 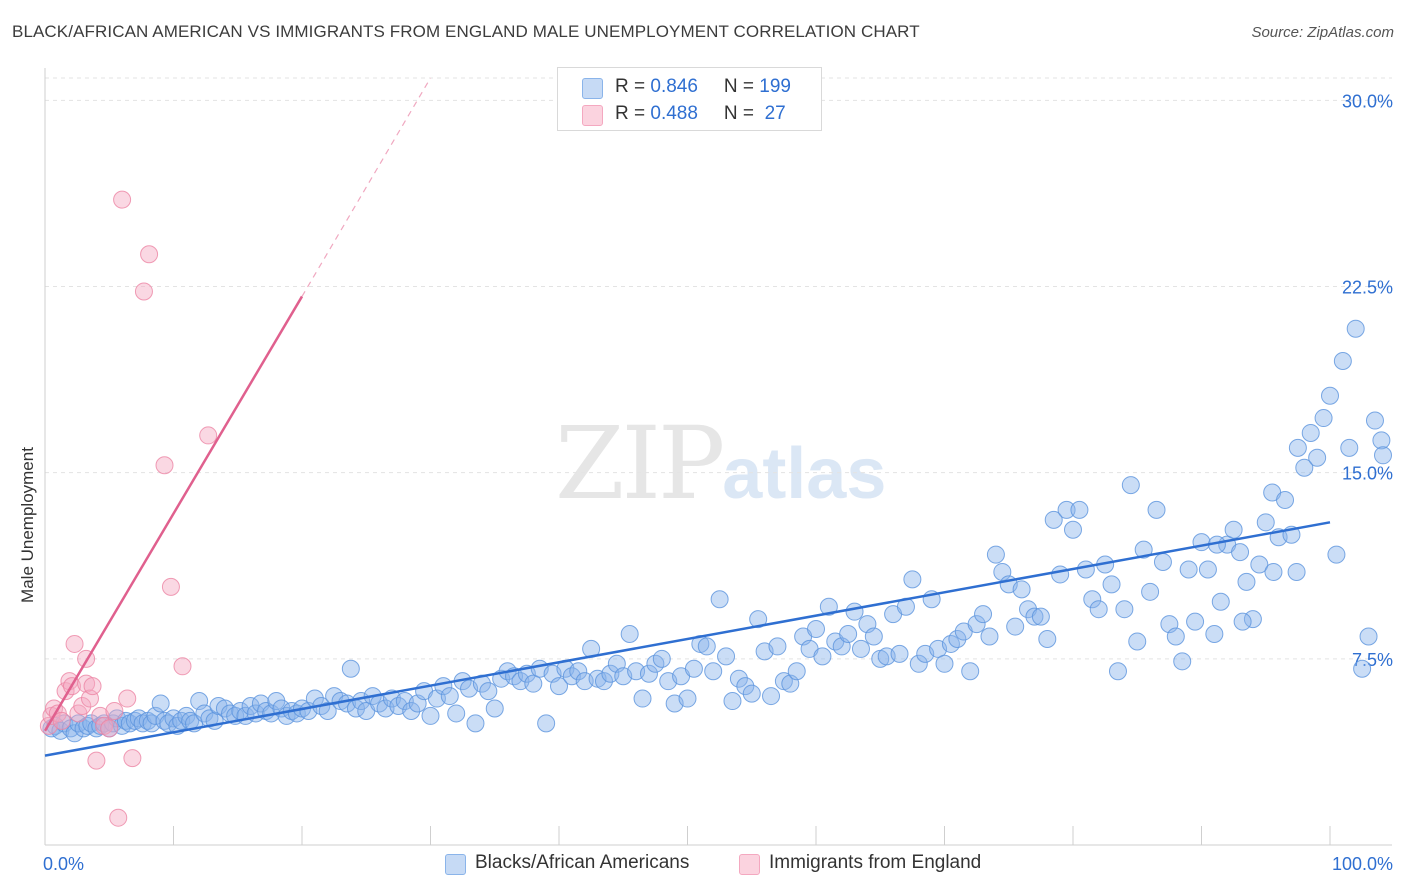 I want to click on bottom-legend-swatch-england, so click(x=749, y=864).